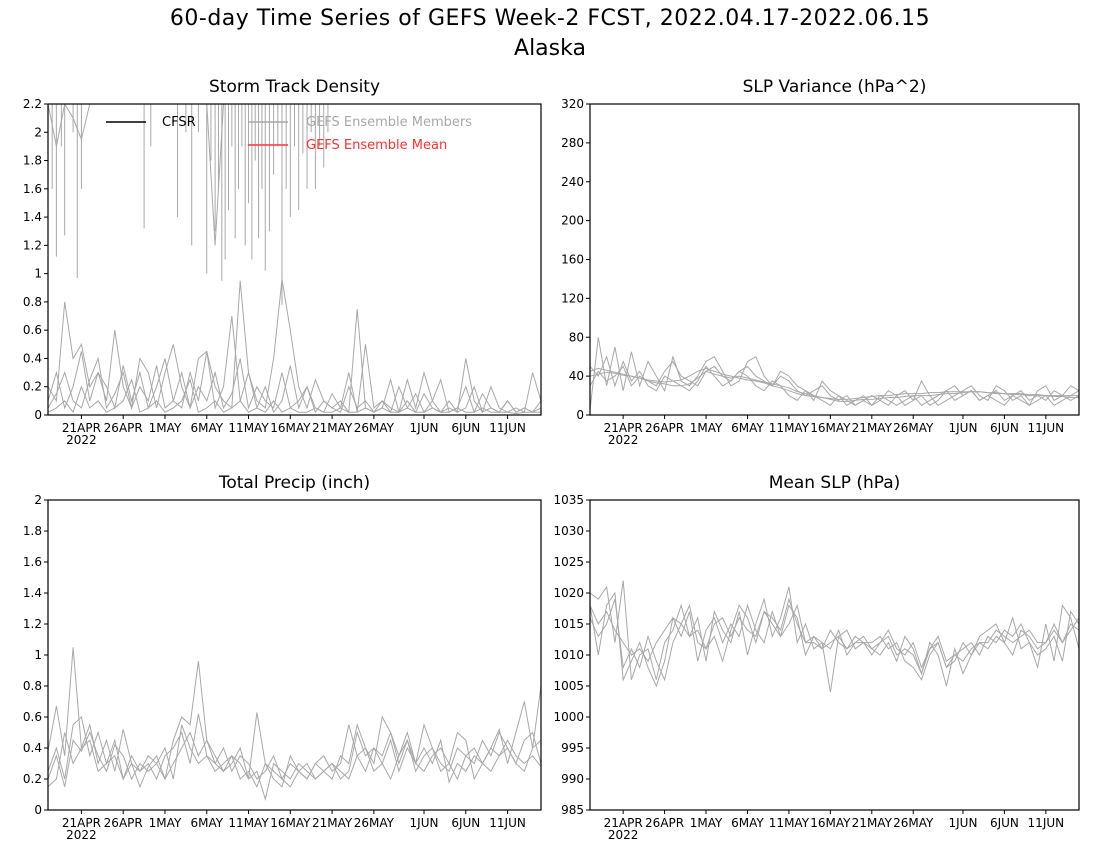  Describe the element at coordinates (572, 260) in the screenshot. I see `y-tick-label: 160` at that location.